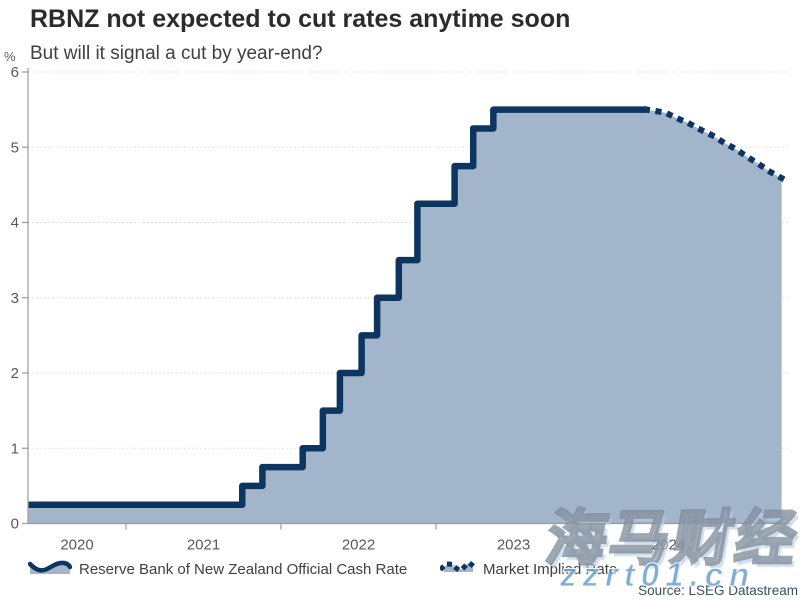 The width and height of the screenshot is (801, 601). What do you see at coordinates (15, 147) in the screenshot?
I see `y-axis-tick-label: 5` at bounding box center [15, 147].